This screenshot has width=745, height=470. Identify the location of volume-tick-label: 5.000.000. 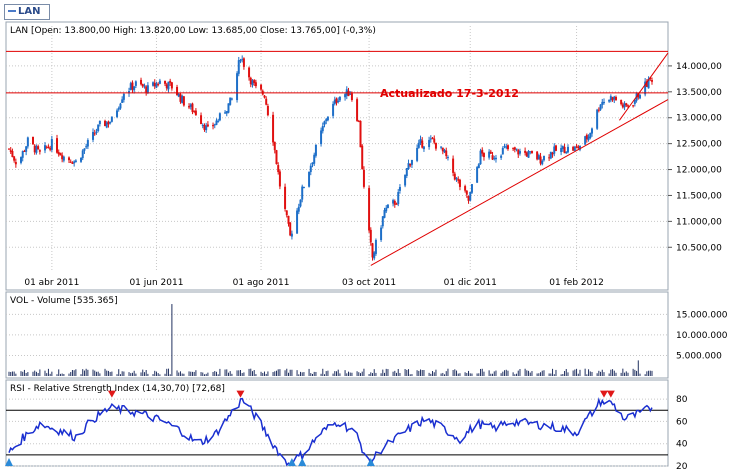
(699, 356).